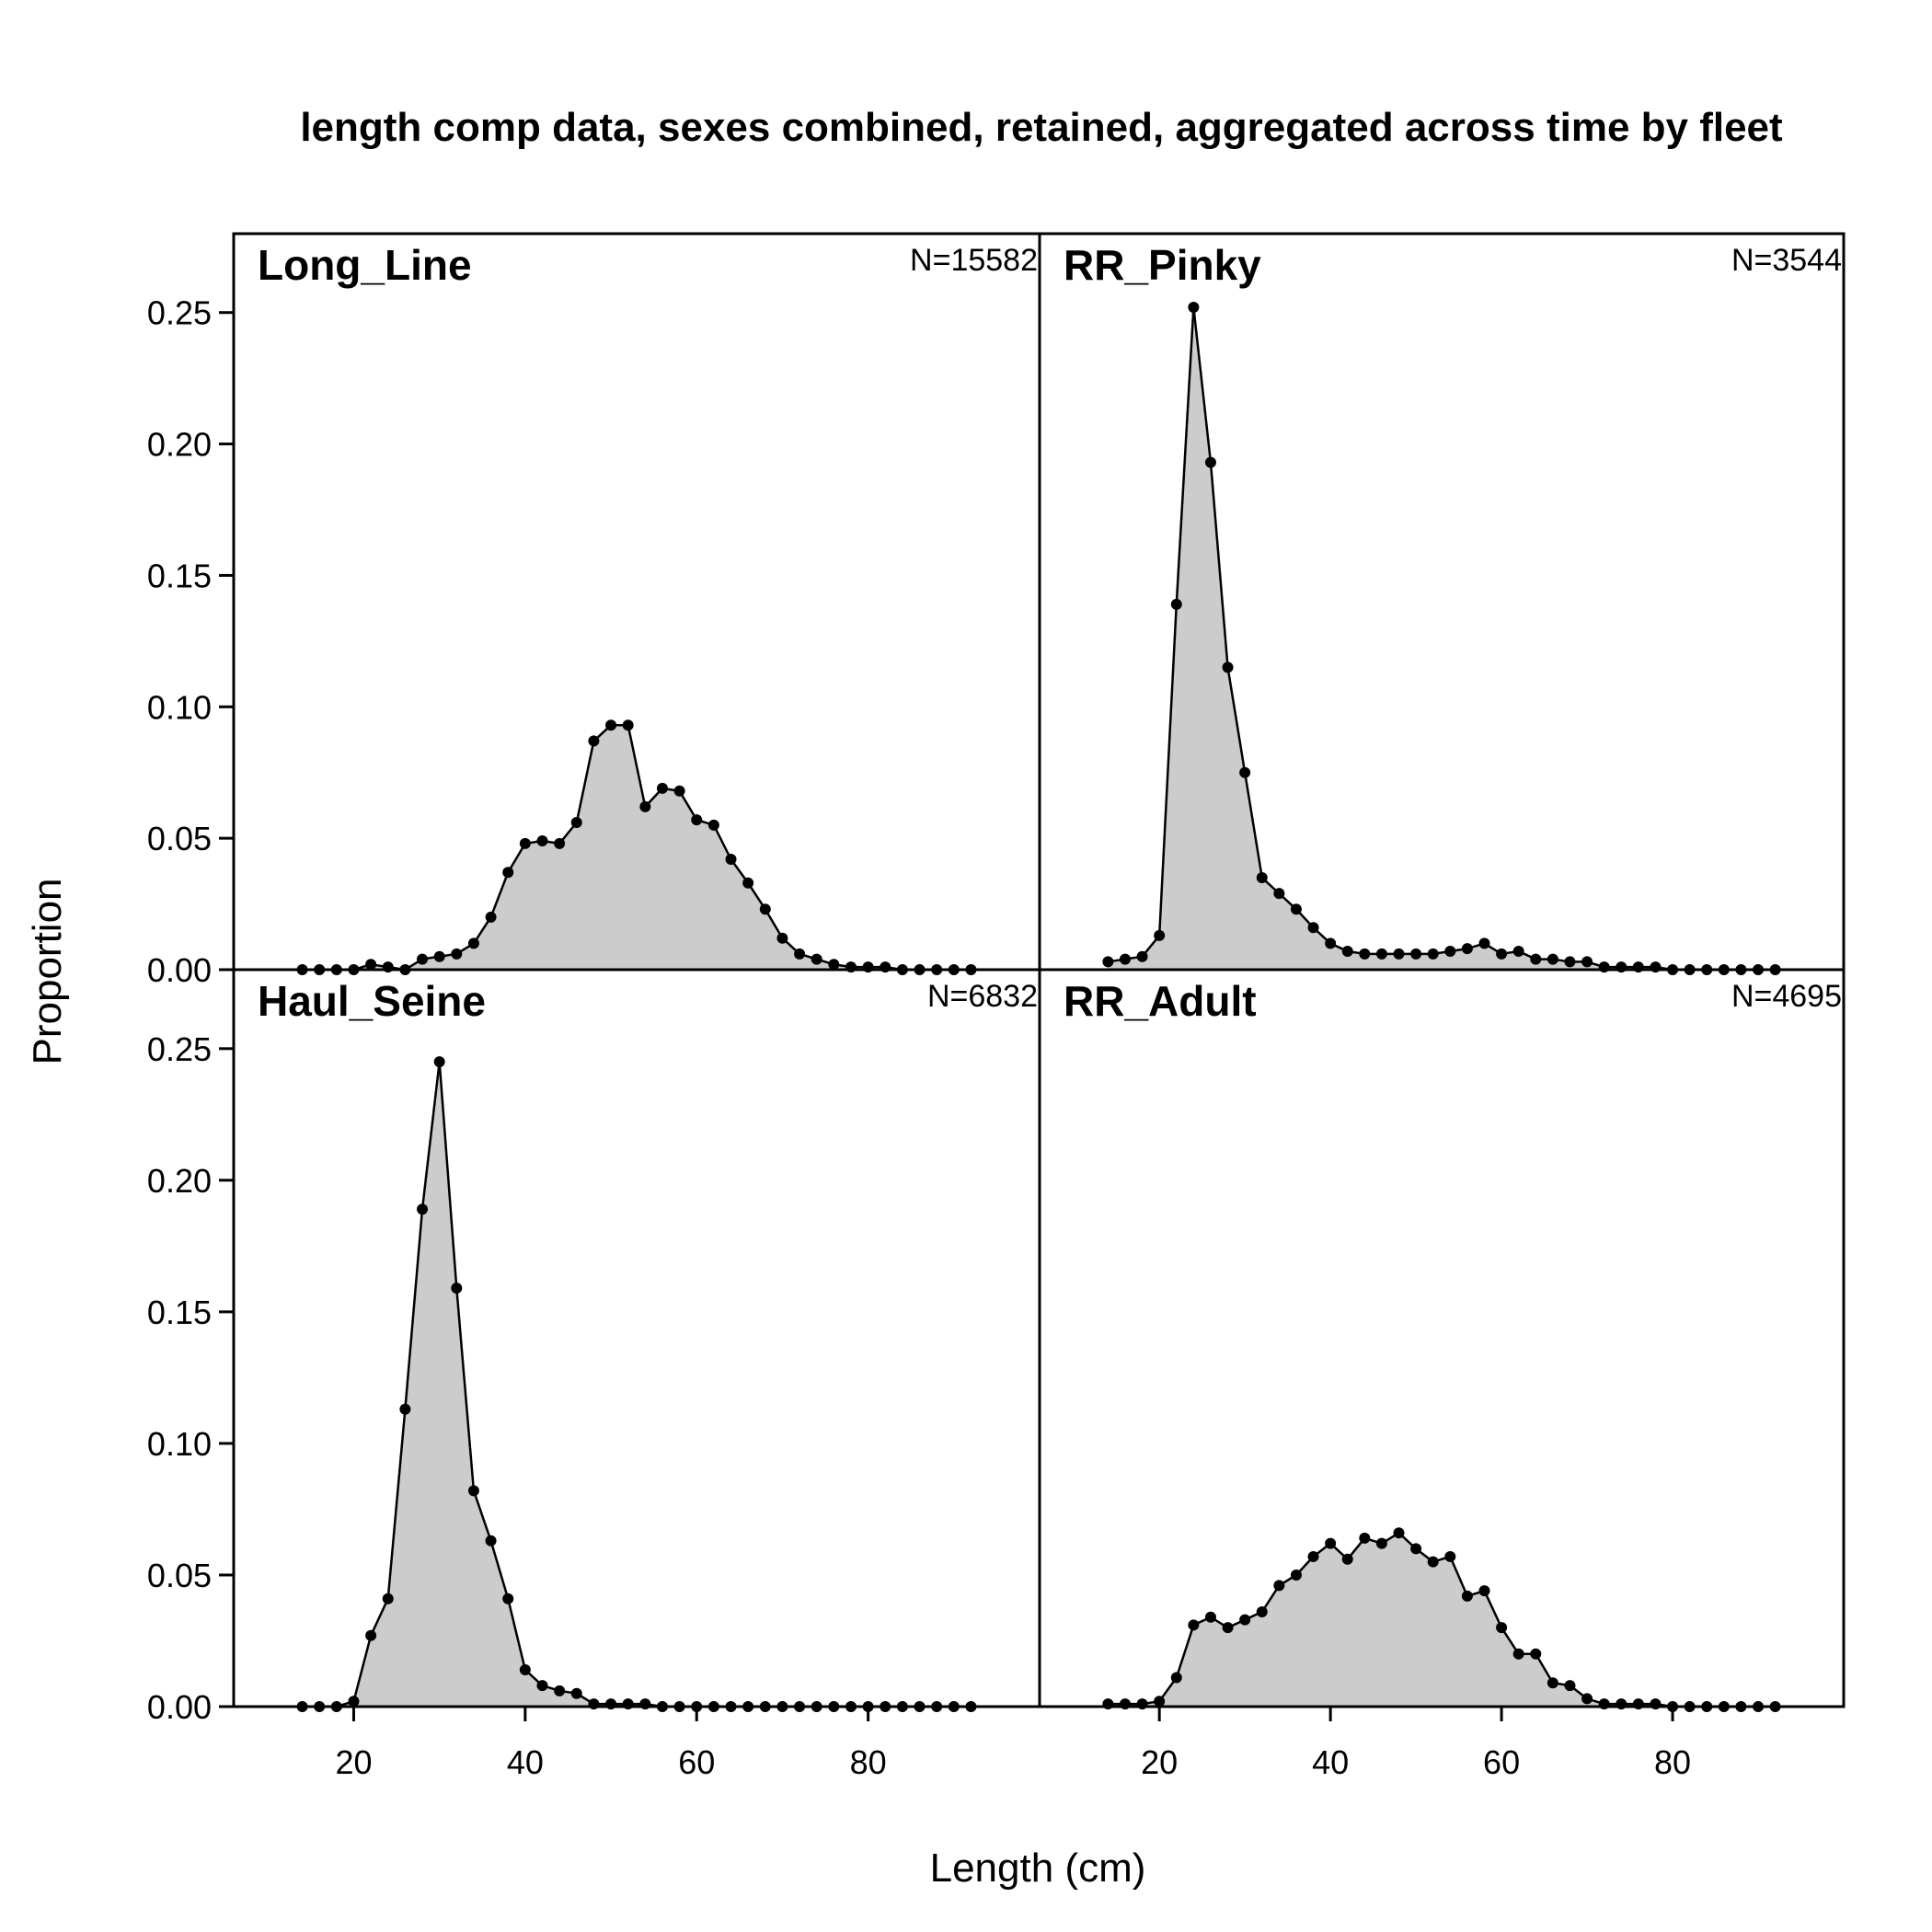 This screenshot has height=1932, width=1932. What do you see at coordinates (179, 1049) in the screenshot?
I see `y-tick-label: 0.25` at bounding box center [179, 1049].